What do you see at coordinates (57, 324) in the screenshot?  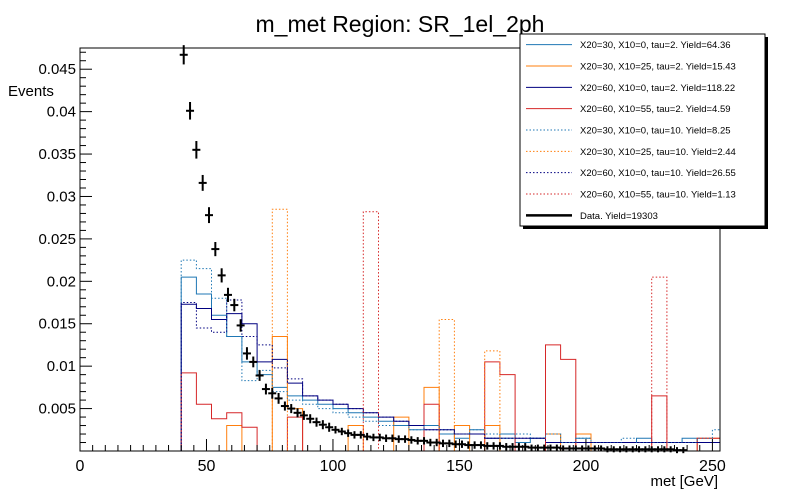 I see `y-tick-label: 0.015` at bounding box center [57, 324].